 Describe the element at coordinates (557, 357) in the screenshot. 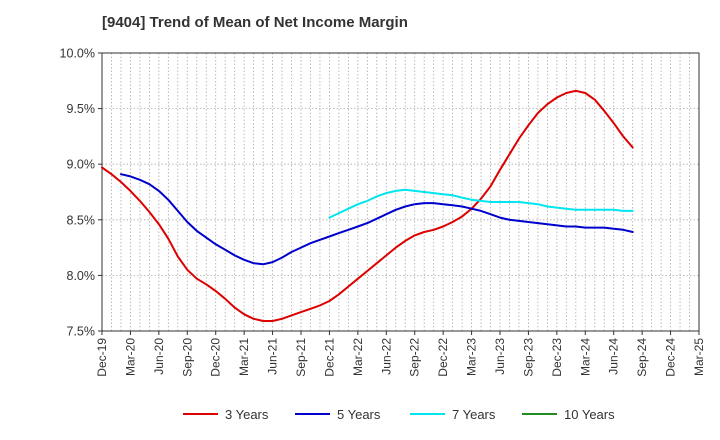

I see `x-tick-label: Dec-23` at that location.